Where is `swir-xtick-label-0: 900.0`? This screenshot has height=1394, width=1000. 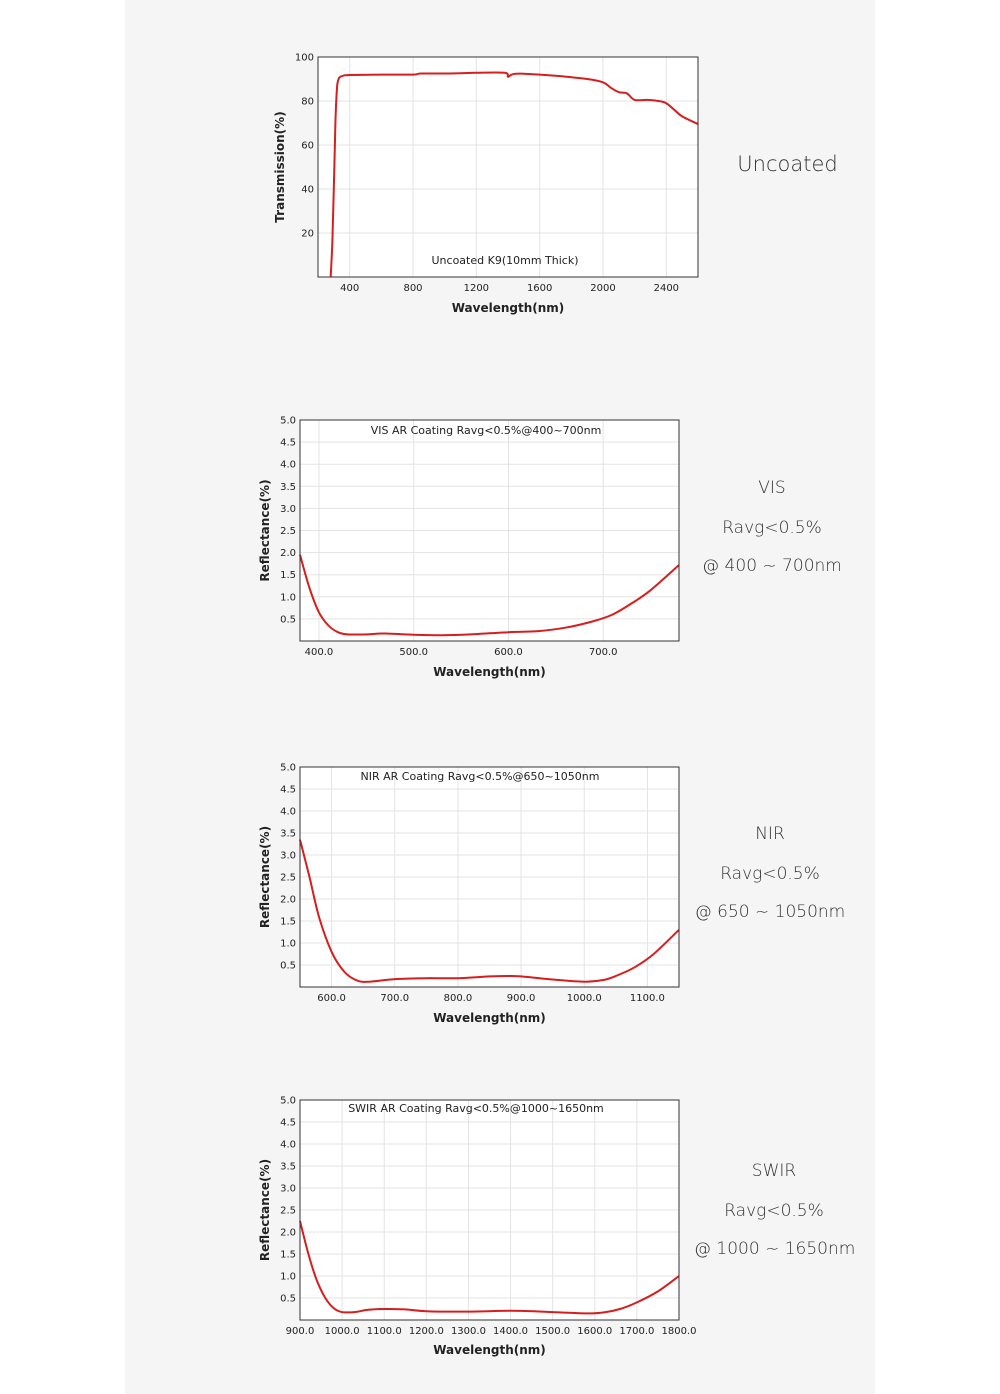
swir-xtick-label-0: 900.0 is located at coordinates (300, 1331).